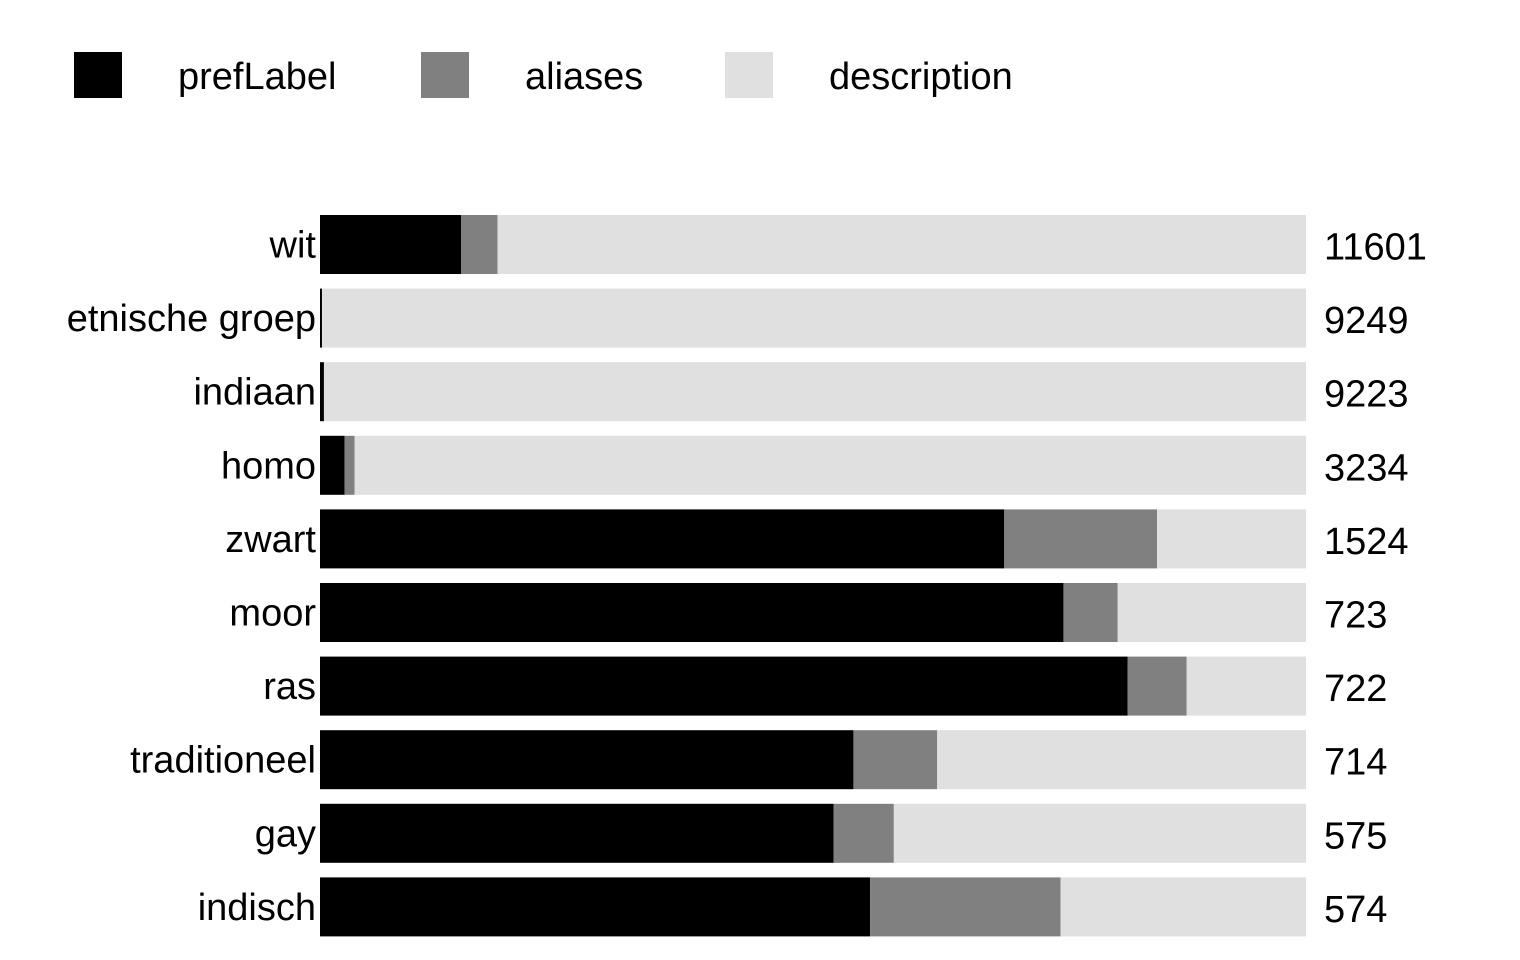 The width and height of the screenshot is (1520, 960). Describe the element at coordinates (332, 465) in the screenshot. I see `bar-homo-preflabel` at that location.